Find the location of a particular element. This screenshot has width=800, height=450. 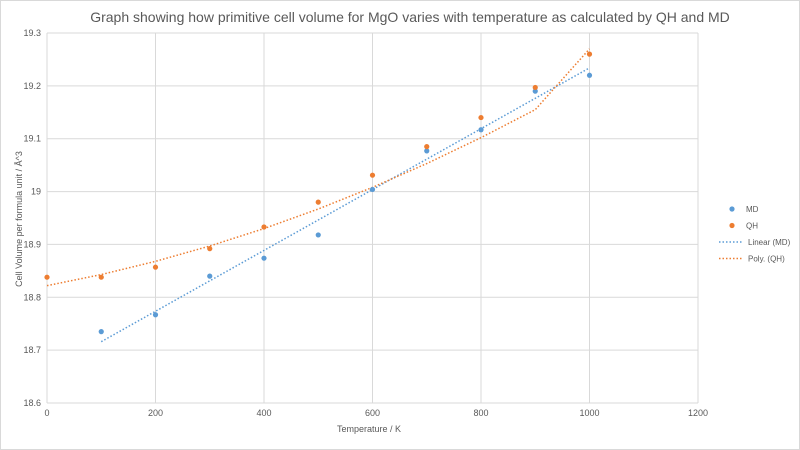

y-tick-label: 19.3 is located at coordinates (32, 33).